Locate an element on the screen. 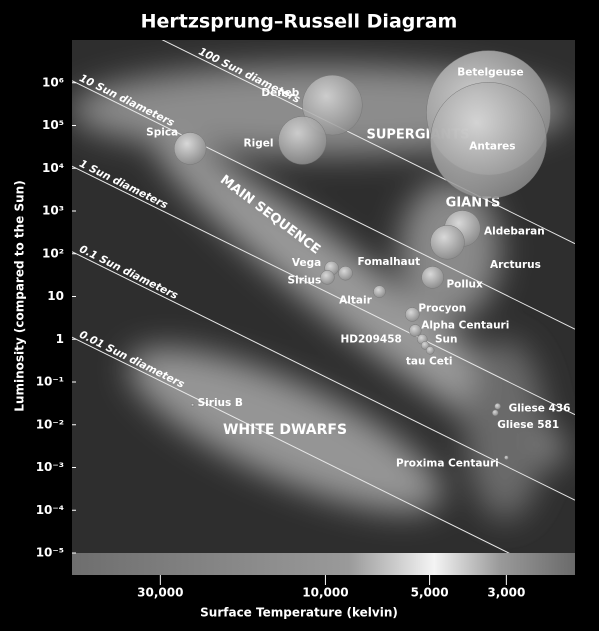  y-tick-label: 10⁻⁴ is located at coordinates (50, 510).